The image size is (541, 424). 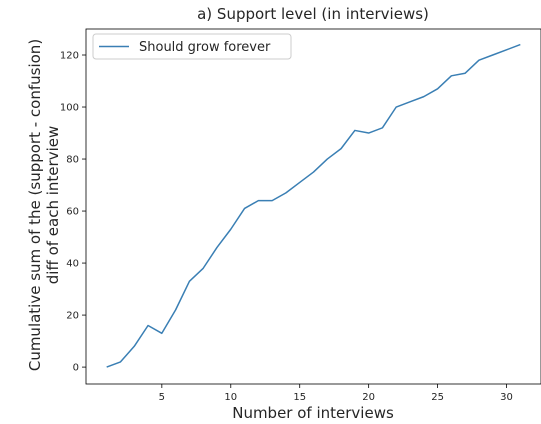 What do you see at coordinates (72, 160) in the screenshot?
I see `y-tick-label-4: 80` at bounding box center [72, 160].